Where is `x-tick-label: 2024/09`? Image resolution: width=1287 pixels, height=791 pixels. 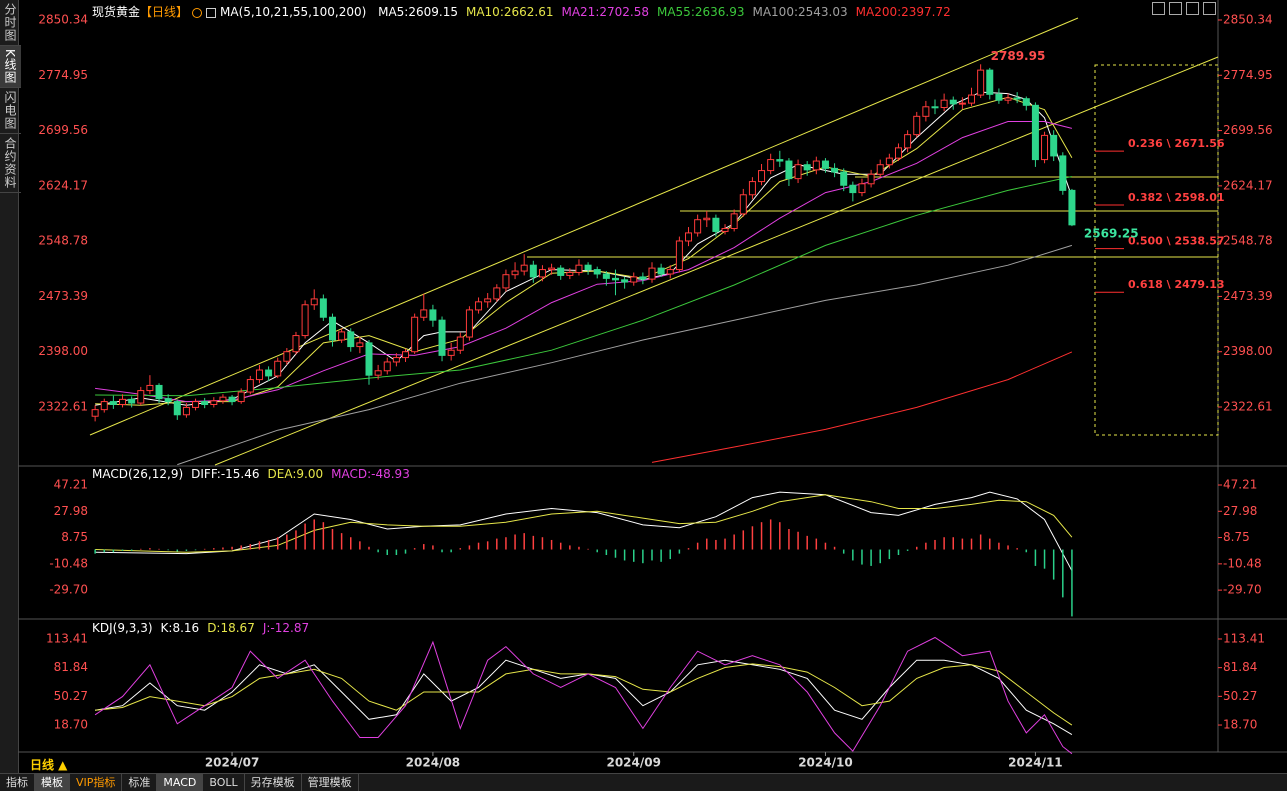
x-tick-label: 2024/09 is located at coordinates (633, 763).